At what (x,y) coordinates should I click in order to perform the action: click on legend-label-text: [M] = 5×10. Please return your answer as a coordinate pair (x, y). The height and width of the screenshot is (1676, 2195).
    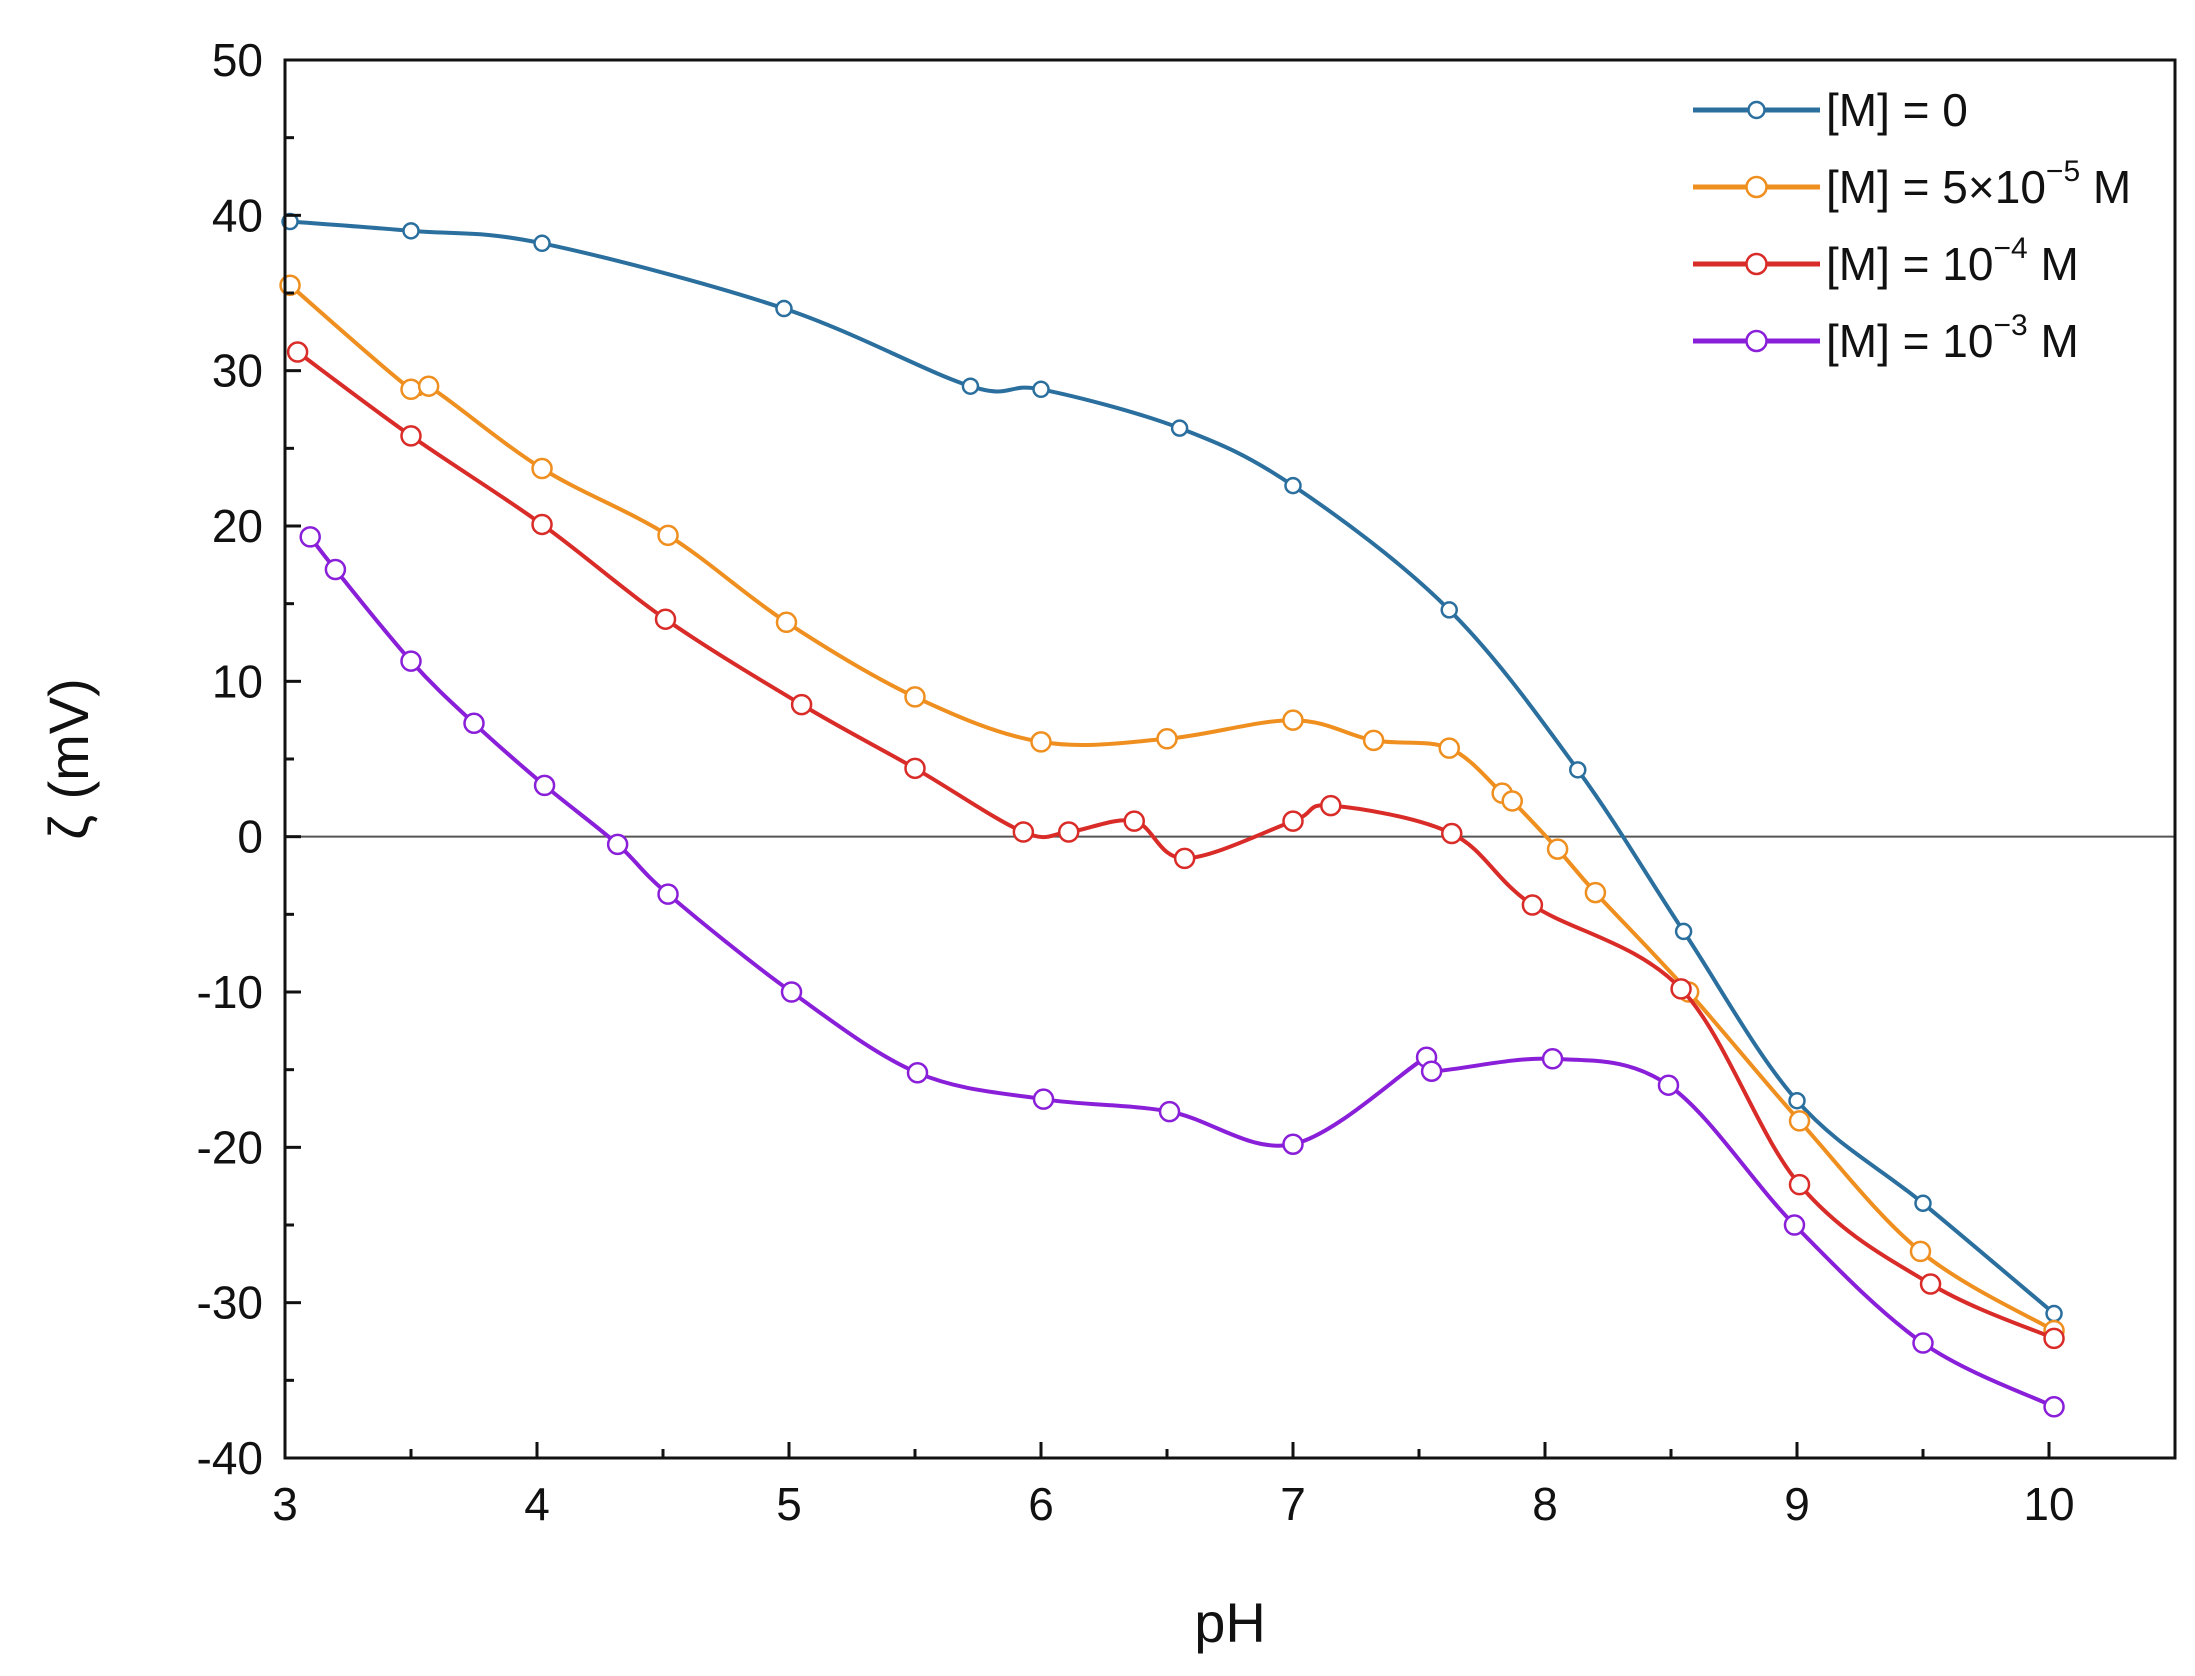
    Looking at the image, I should click on (1936, 187).